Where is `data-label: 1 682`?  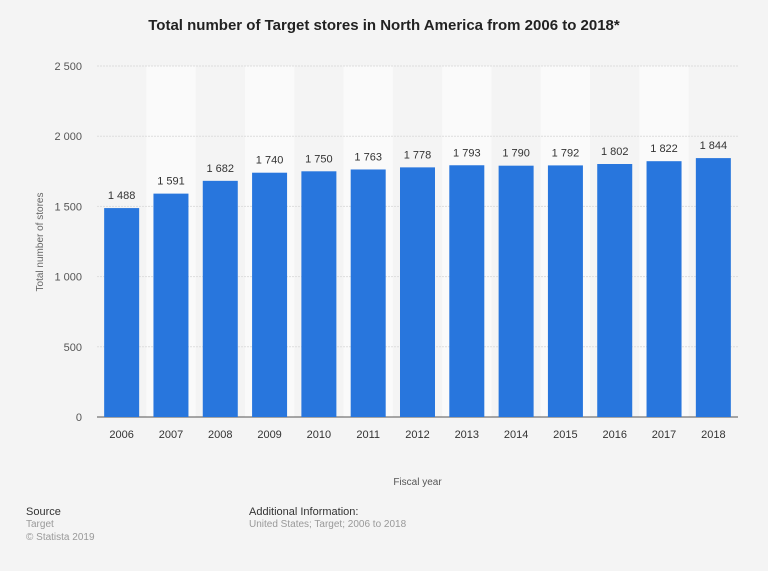 data-label: 1 682 is located at coordinates (221, 169).